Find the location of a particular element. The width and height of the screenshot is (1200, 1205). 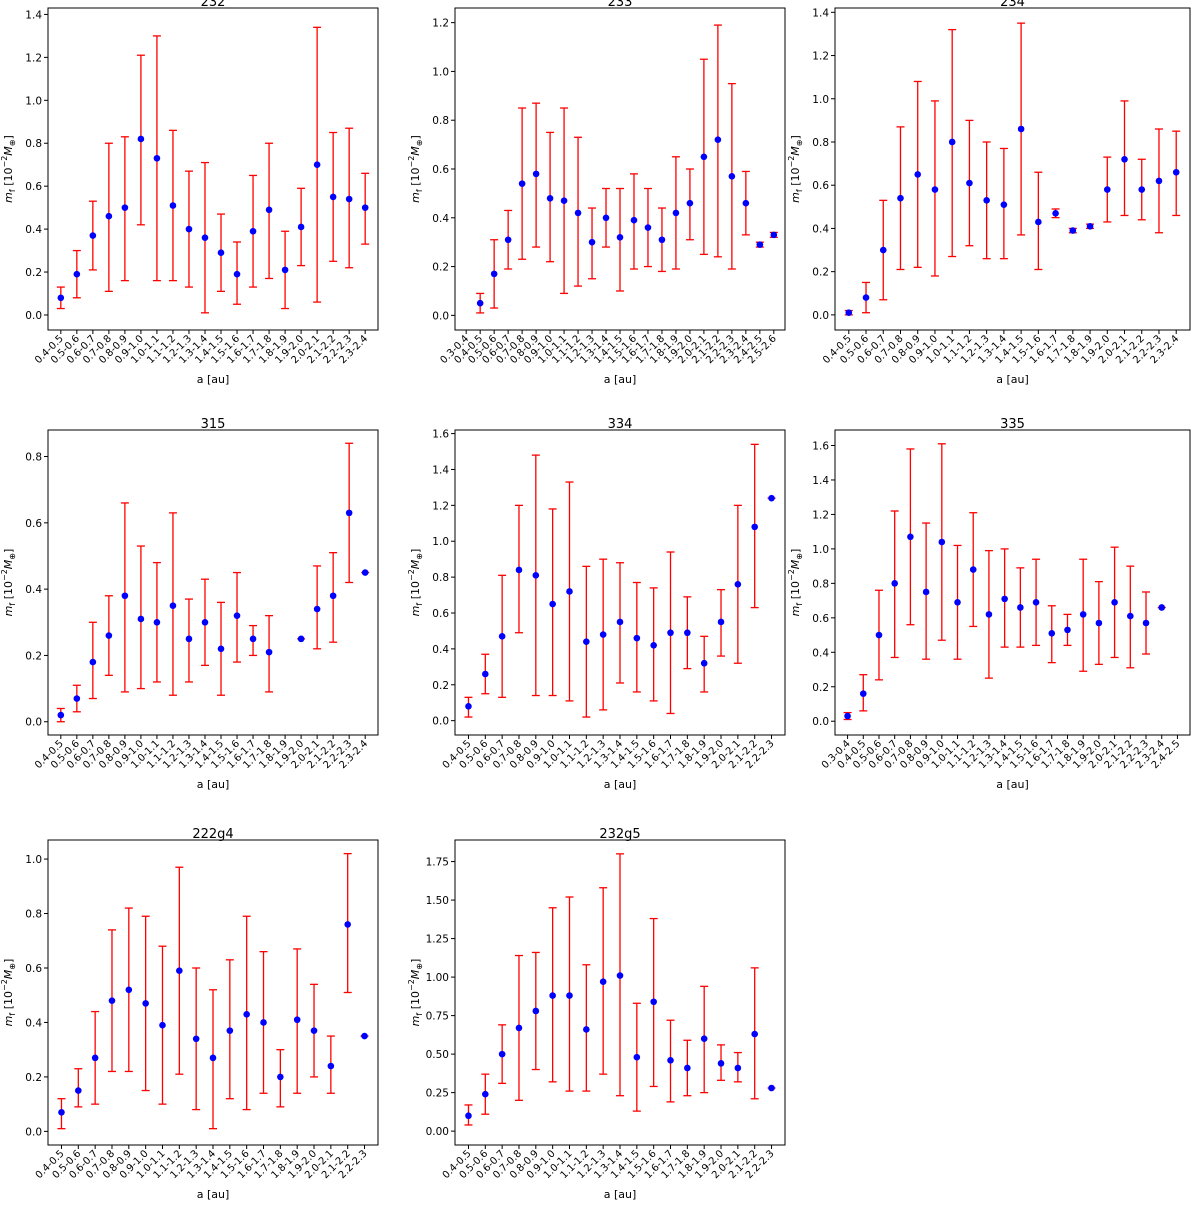

y-tick-label: 1.2 is located at coordinates (820, 515).